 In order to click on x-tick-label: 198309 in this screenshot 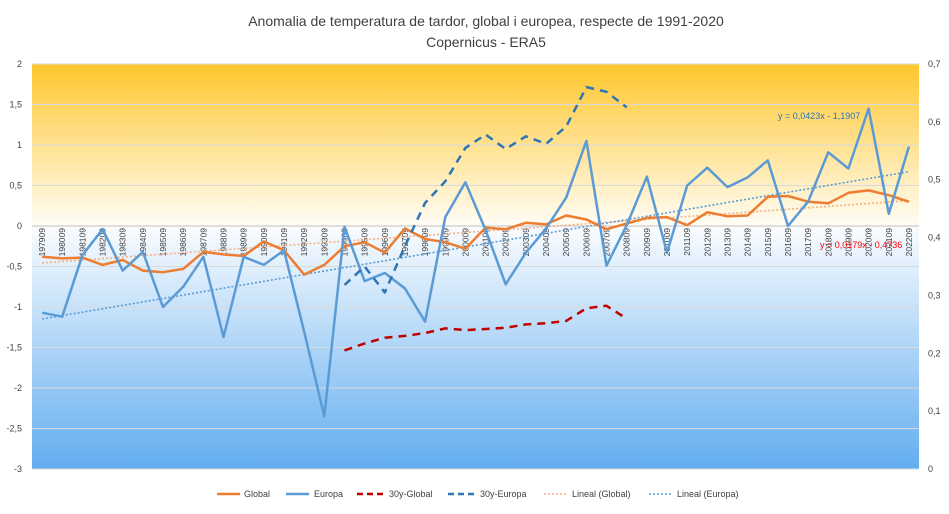, I will do `click(123, 242)`.